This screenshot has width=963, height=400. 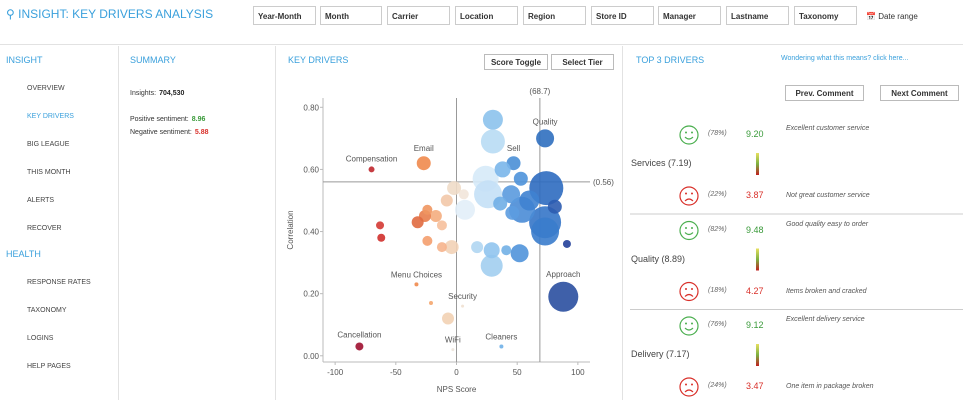 What do you see at coordinates (578, 372) in the screenshot?
I see `x-tick-label: 100` at bounding box center [578, 372].